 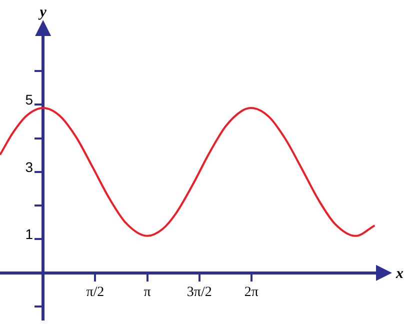 What do you see at coordinates (399, 274) in the screenshot?
I see `x-axis-title: x` at bounding box center [399, 274].